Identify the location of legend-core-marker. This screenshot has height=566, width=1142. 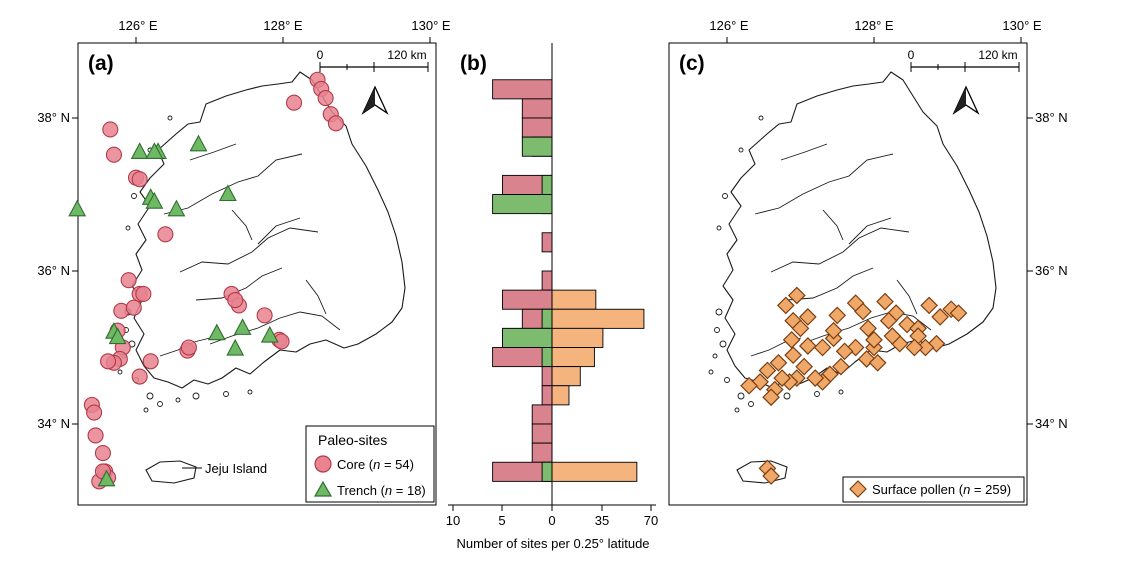
(323, 464).